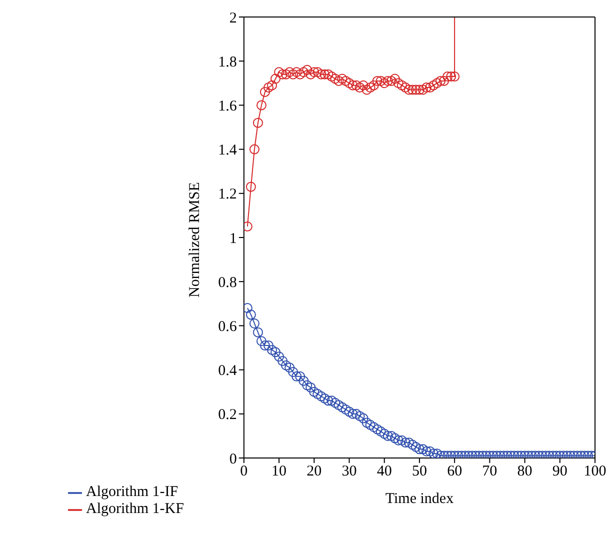  What do you see at coordinates (233, 459) in the screenshot?
I see `y-tick-label: 0` at bounding box center [233, 459].